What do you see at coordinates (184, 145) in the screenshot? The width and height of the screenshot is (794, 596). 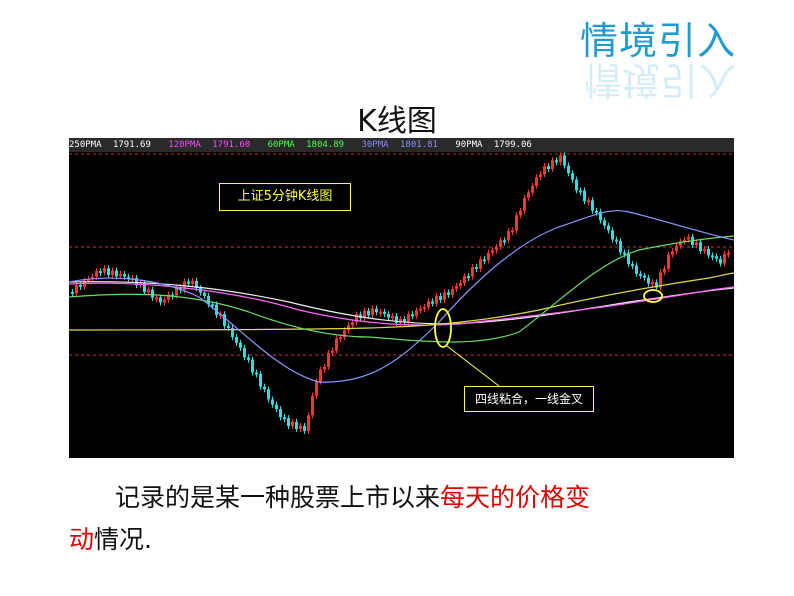 I see `ma-120-label: 120PMA` at bounding box center [184, 145].